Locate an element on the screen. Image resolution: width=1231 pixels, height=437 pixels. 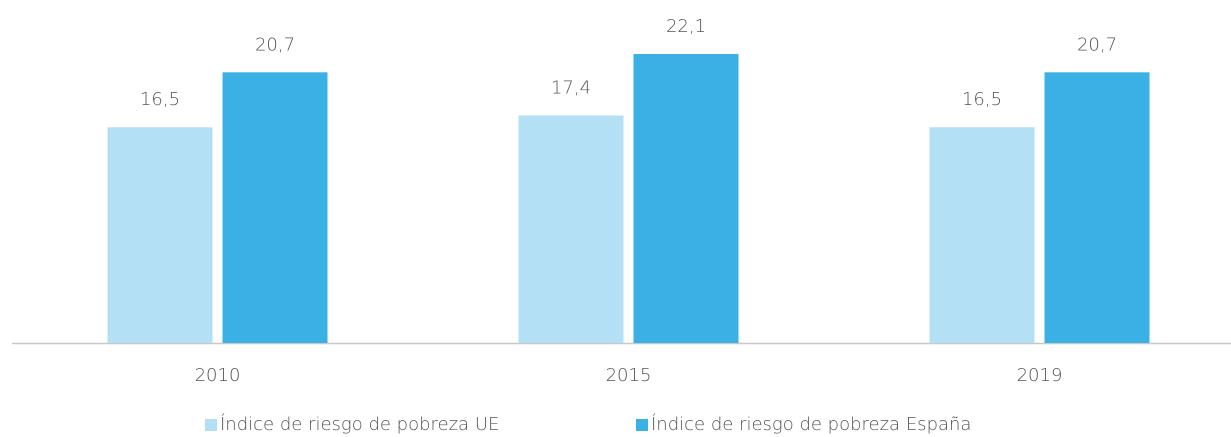
legend-label: Índice de riesgo de pobreza UE is located at coordinates (359, 424).